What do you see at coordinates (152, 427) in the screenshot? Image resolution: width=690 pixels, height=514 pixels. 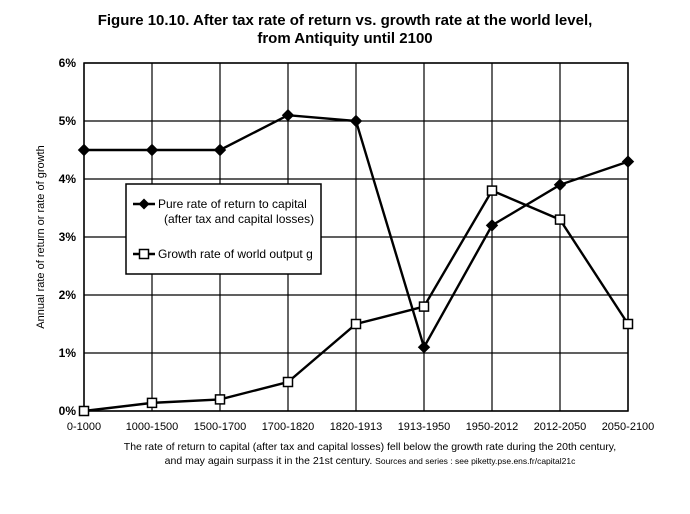 I see `x-tick-label: 1000-1500` at bounding box center [152, 427].